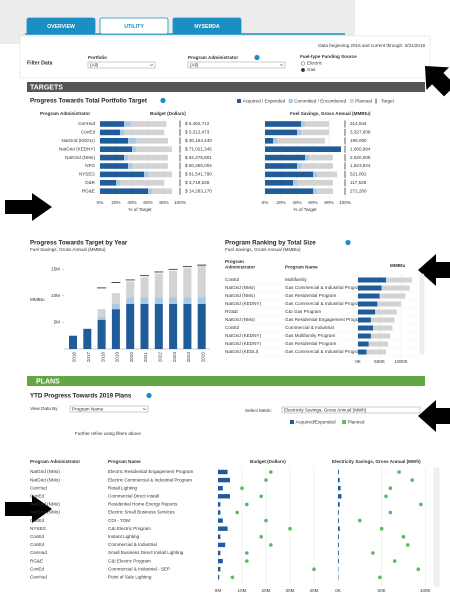 The image size is (450, 597). Describe the element at coordinates (79, 140) in the screenshot. I see `row-label: NatGrid (KEDLI)` at that location.